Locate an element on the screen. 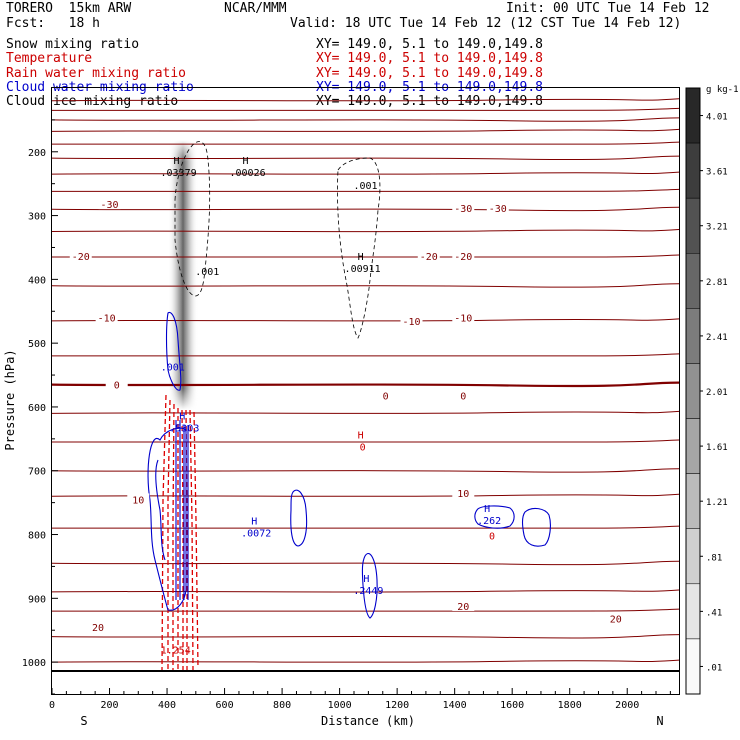  x-tick-label: 1400 is located at coordinates (455, 705).